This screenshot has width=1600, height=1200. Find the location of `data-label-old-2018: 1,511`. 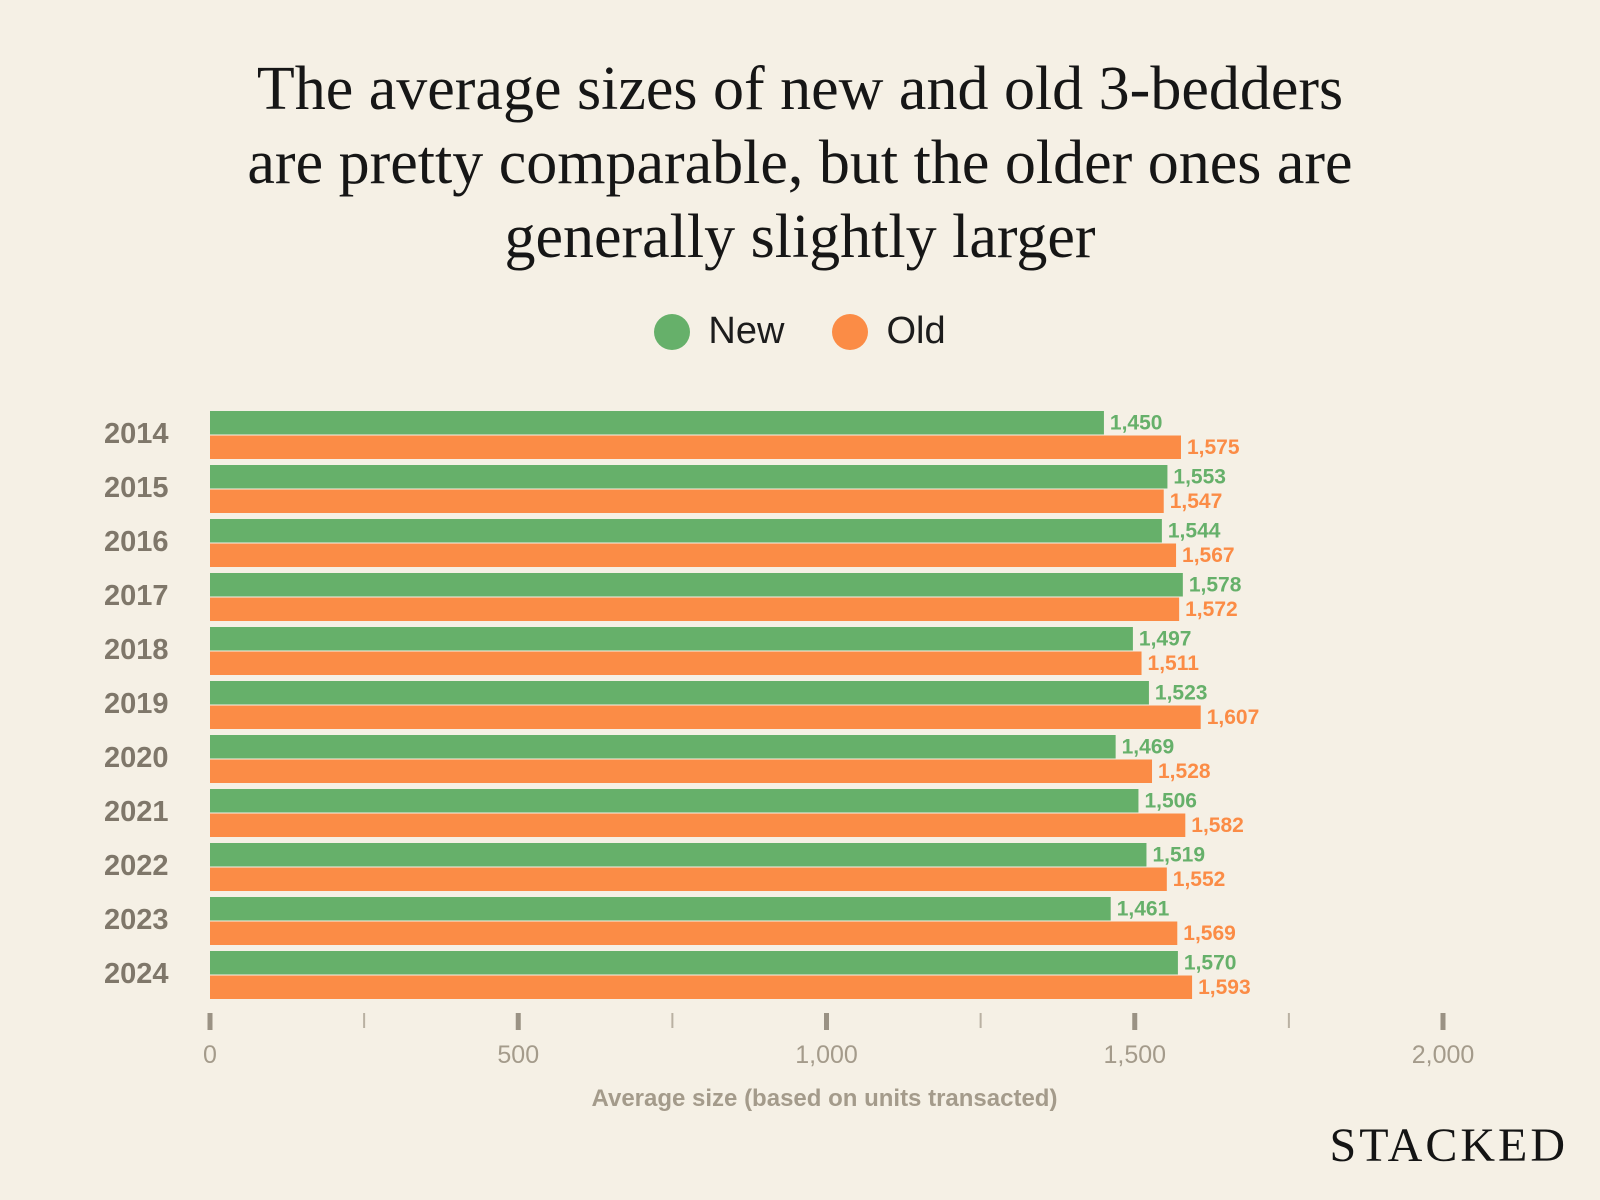

data-label-old-2018: 1,511 is located at coordinates (1174, 663).